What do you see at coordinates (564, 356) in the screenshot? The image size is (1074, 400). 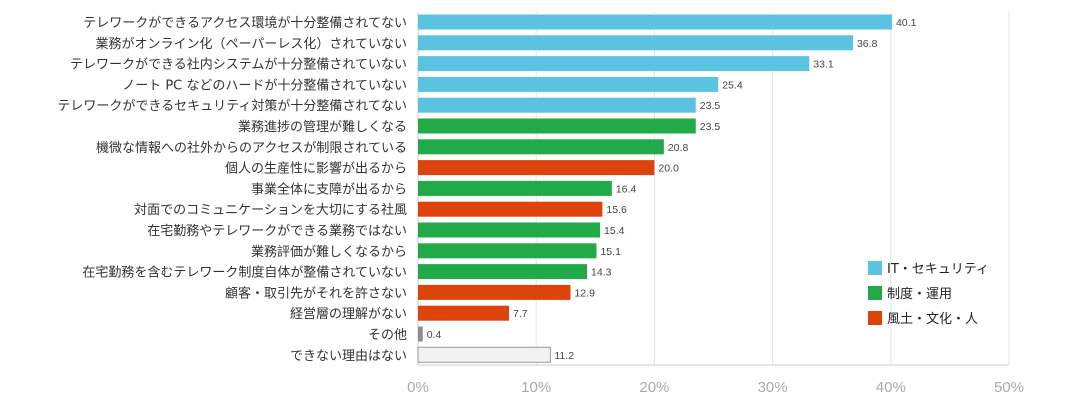 I see `value-label: 11.2` at bounding box center [564, 356].